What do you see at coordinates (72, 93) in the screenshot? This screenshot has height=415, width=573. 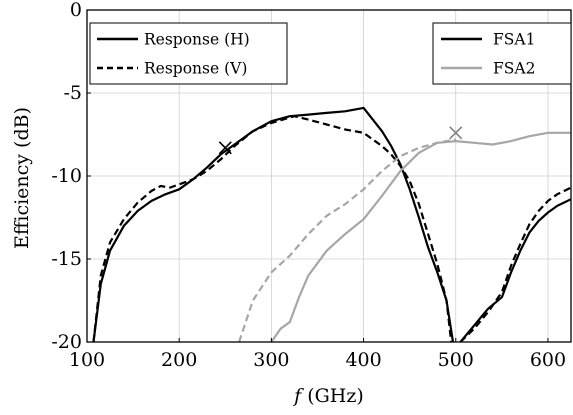 I see `y-tick-label: -5` at bounding box center [72, 93].